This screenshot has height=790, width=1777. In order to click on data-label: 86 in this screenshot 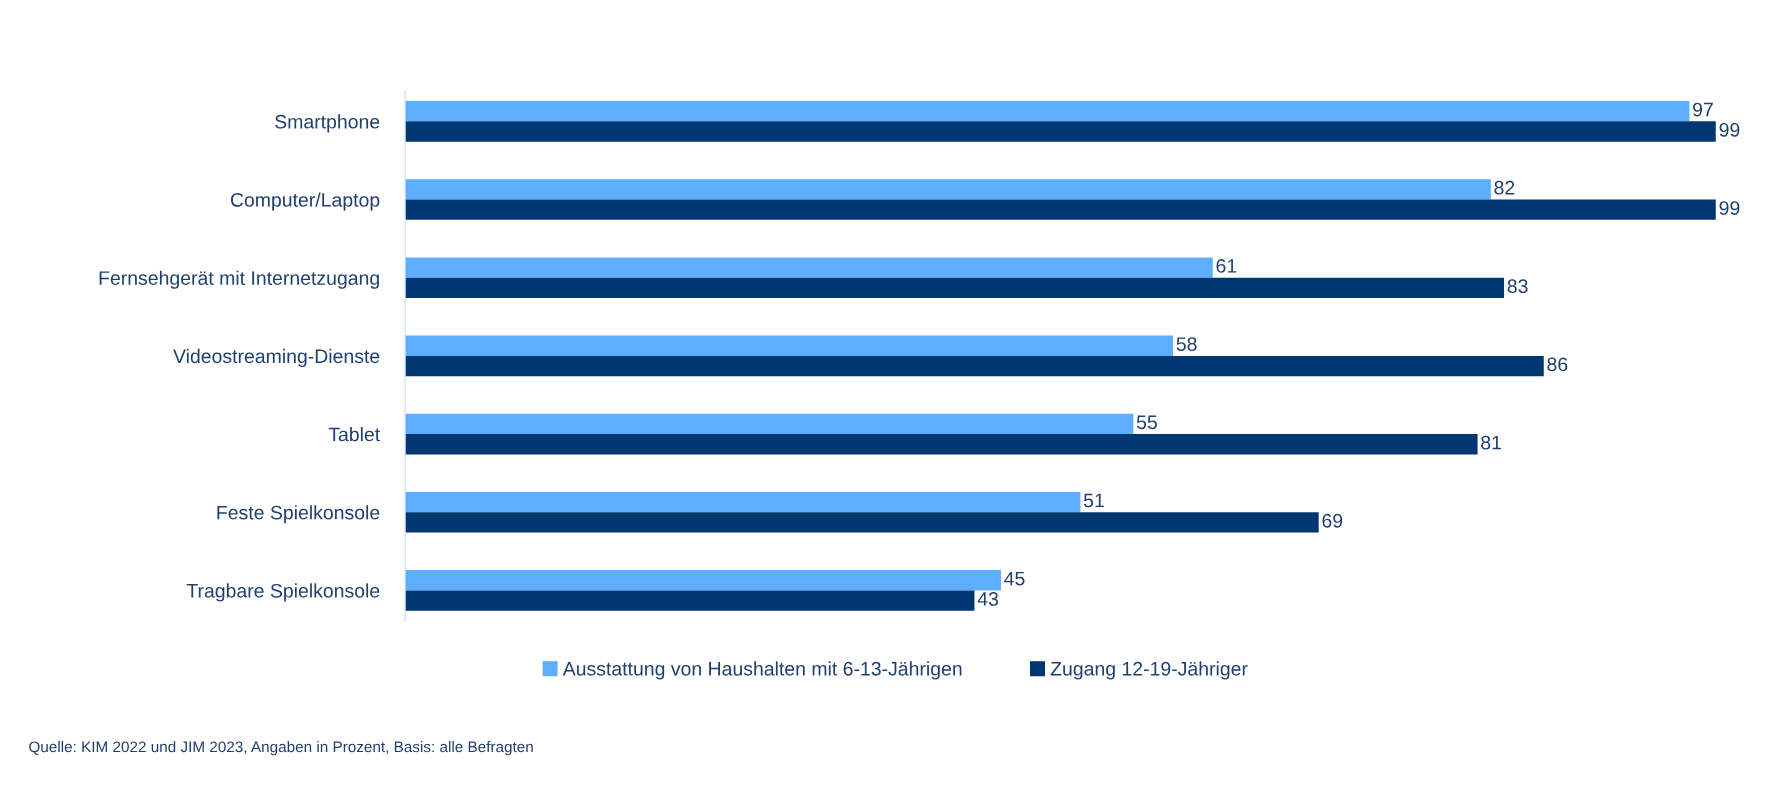, I will do `click(1557, 364)`.